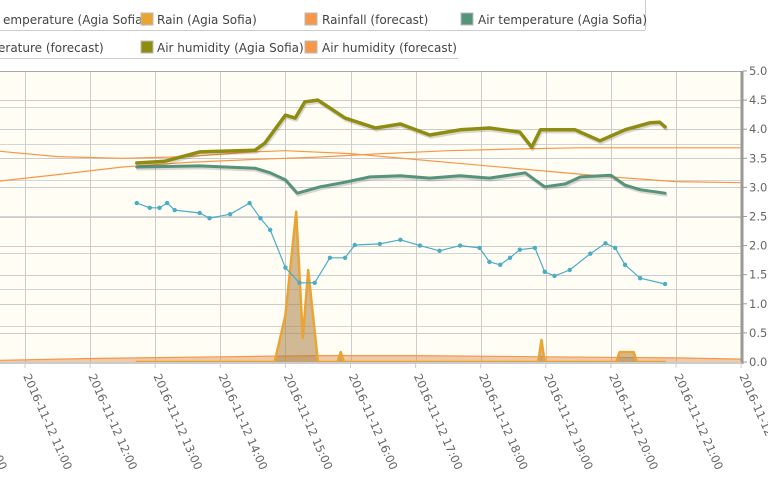 This screenshot has height=488, width=768. I want to click on legend-item: Air humidity (Agia Sofia), so click(222, 47).